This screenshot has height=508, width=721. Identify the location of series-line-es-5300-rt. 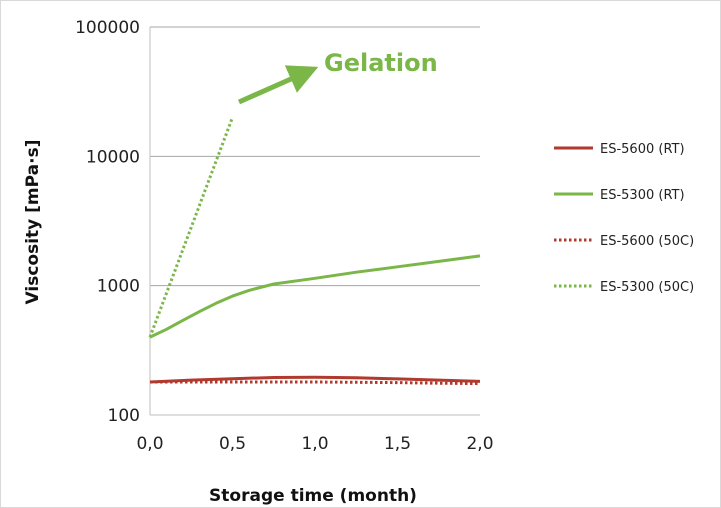
(315, 296).